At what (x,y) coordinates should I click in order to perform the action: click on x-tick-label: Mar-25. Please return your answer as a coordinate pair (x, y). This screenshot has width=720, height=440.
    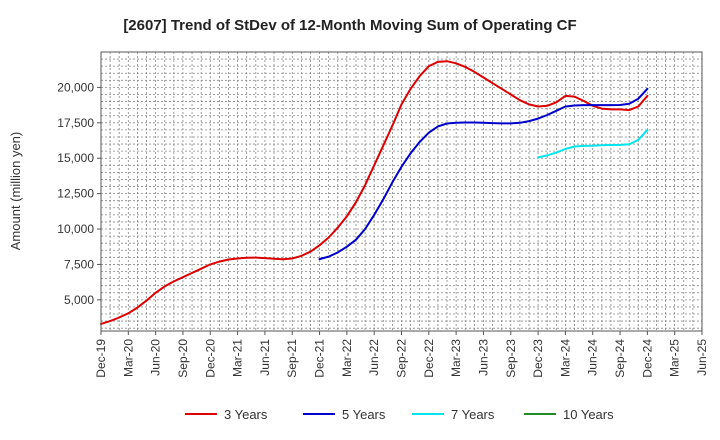
    Looking at the image, I should click on (675, 358).